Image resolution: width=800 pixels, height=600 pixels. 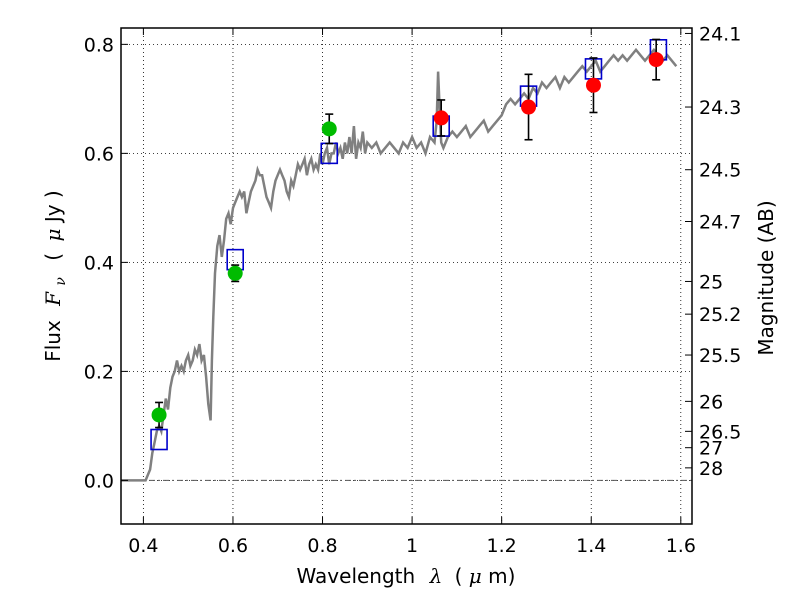 I want to click on y2-axis-label: Magnitude (AB), so click(x=766, y=277).